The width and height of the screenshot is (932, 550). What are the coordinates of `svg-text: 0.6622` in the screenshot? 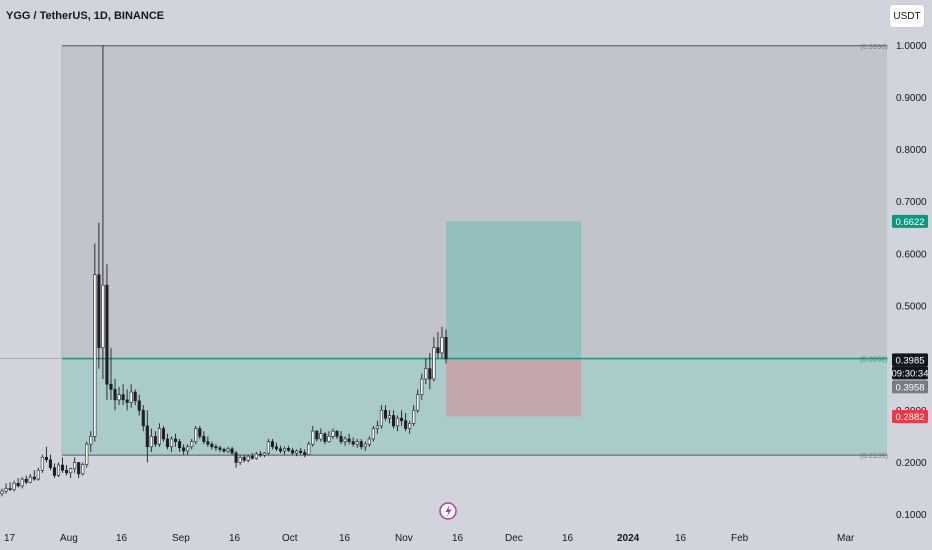 It's located at (909, 222).